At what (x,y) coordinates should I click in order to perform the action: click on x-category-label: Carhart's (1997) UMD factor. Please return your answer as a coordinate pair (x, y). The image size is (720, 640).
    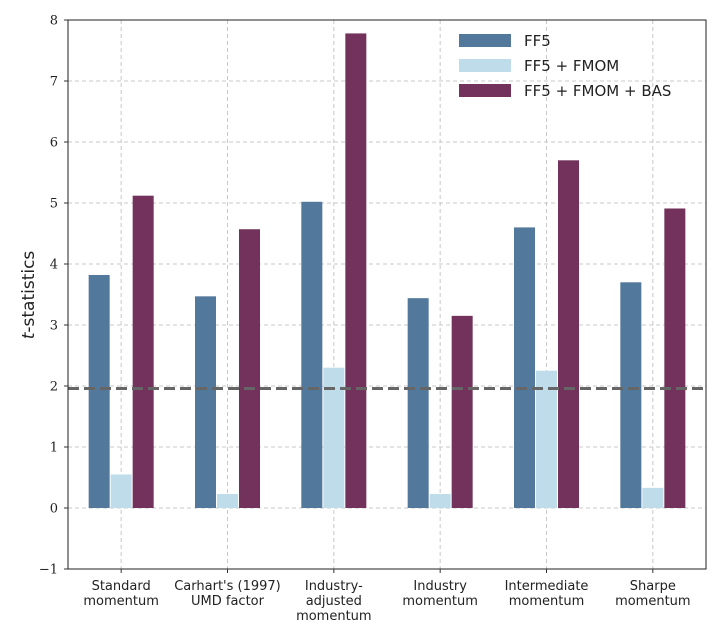
    Looking at the image, I should click on (227, 594).